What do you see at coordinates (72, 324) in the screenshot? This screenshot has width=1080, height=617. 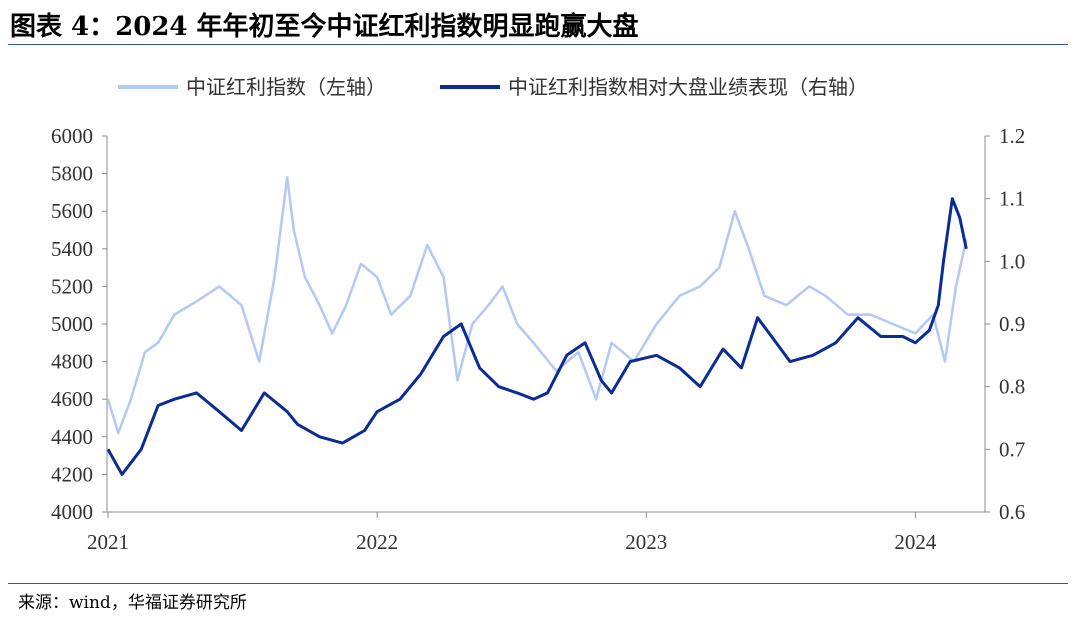 I see `left-tick-label: 5000` at bounding box center [72, 324].